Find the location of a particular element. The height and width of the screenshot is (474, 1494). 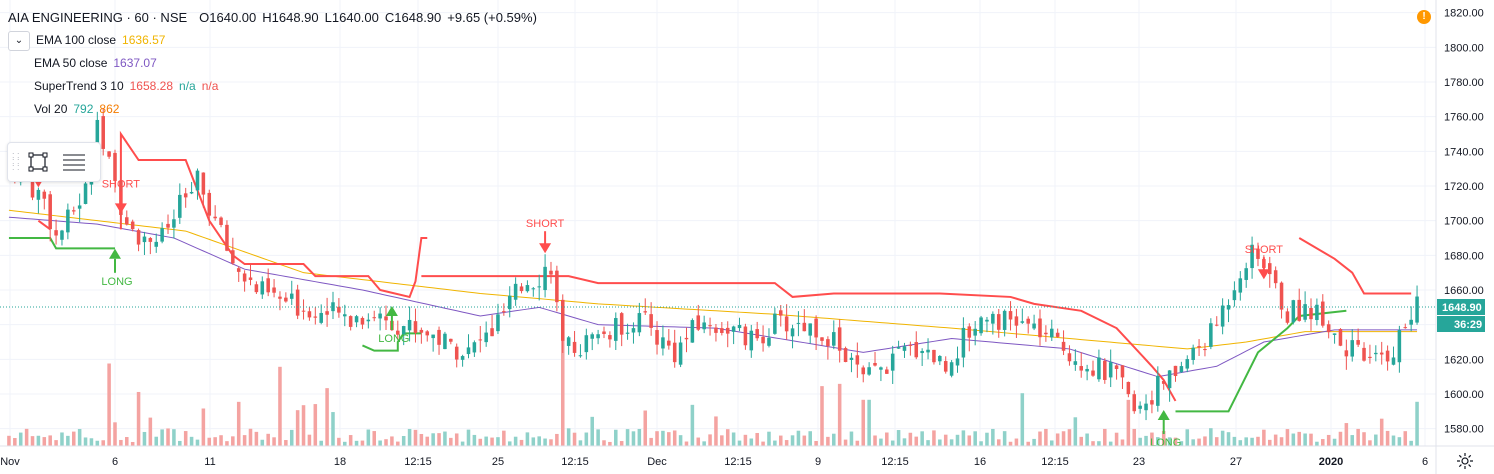

time-tick-label: 2020 is located at coordinates (1331, 462).